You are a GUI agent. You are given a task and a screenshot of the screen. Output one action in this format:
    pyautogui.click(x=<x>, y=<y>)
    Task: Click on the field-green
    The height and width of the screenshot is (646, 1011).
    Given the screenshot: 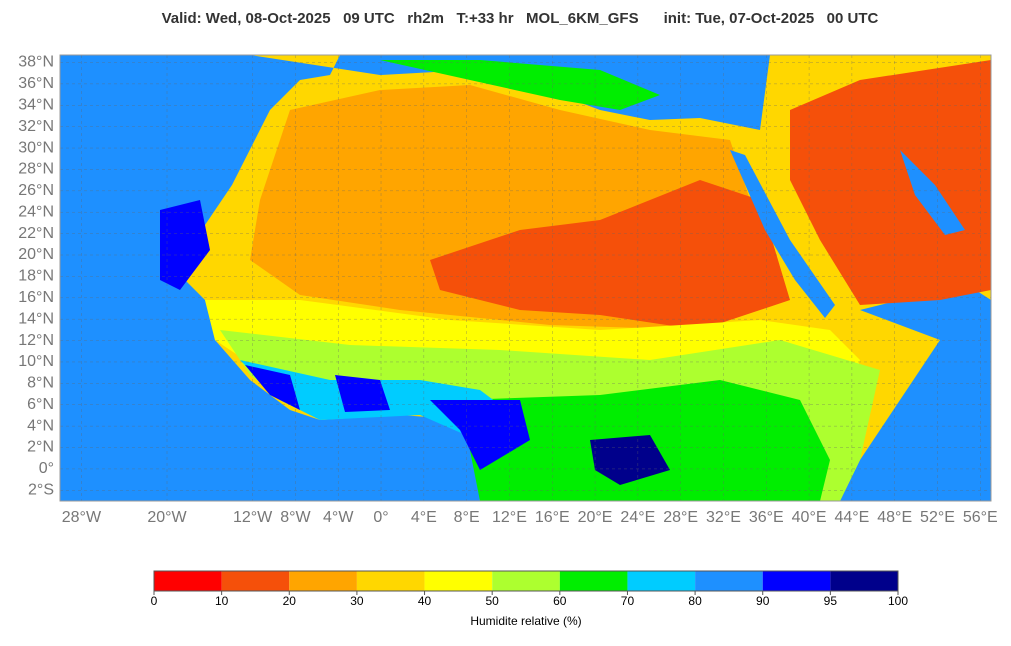 What is the action you would take?
    pyautogui.click(x=520, y=85)
    